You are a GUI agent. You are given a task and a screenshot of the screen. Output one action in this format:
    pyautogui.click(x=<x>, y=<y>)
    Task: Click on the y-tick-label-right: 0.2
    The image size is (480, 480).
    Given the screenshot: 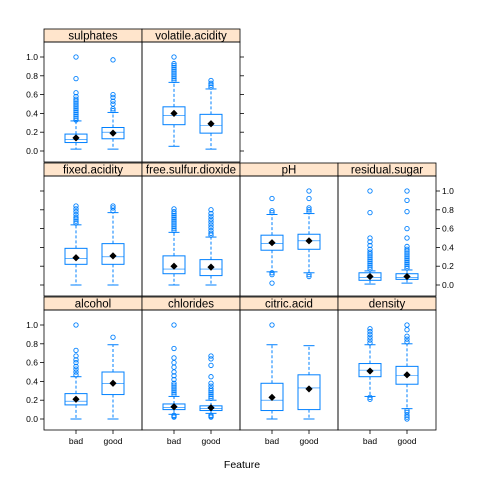 What is the action you would take?
    pyautogui.click(x=448, y=266)
    